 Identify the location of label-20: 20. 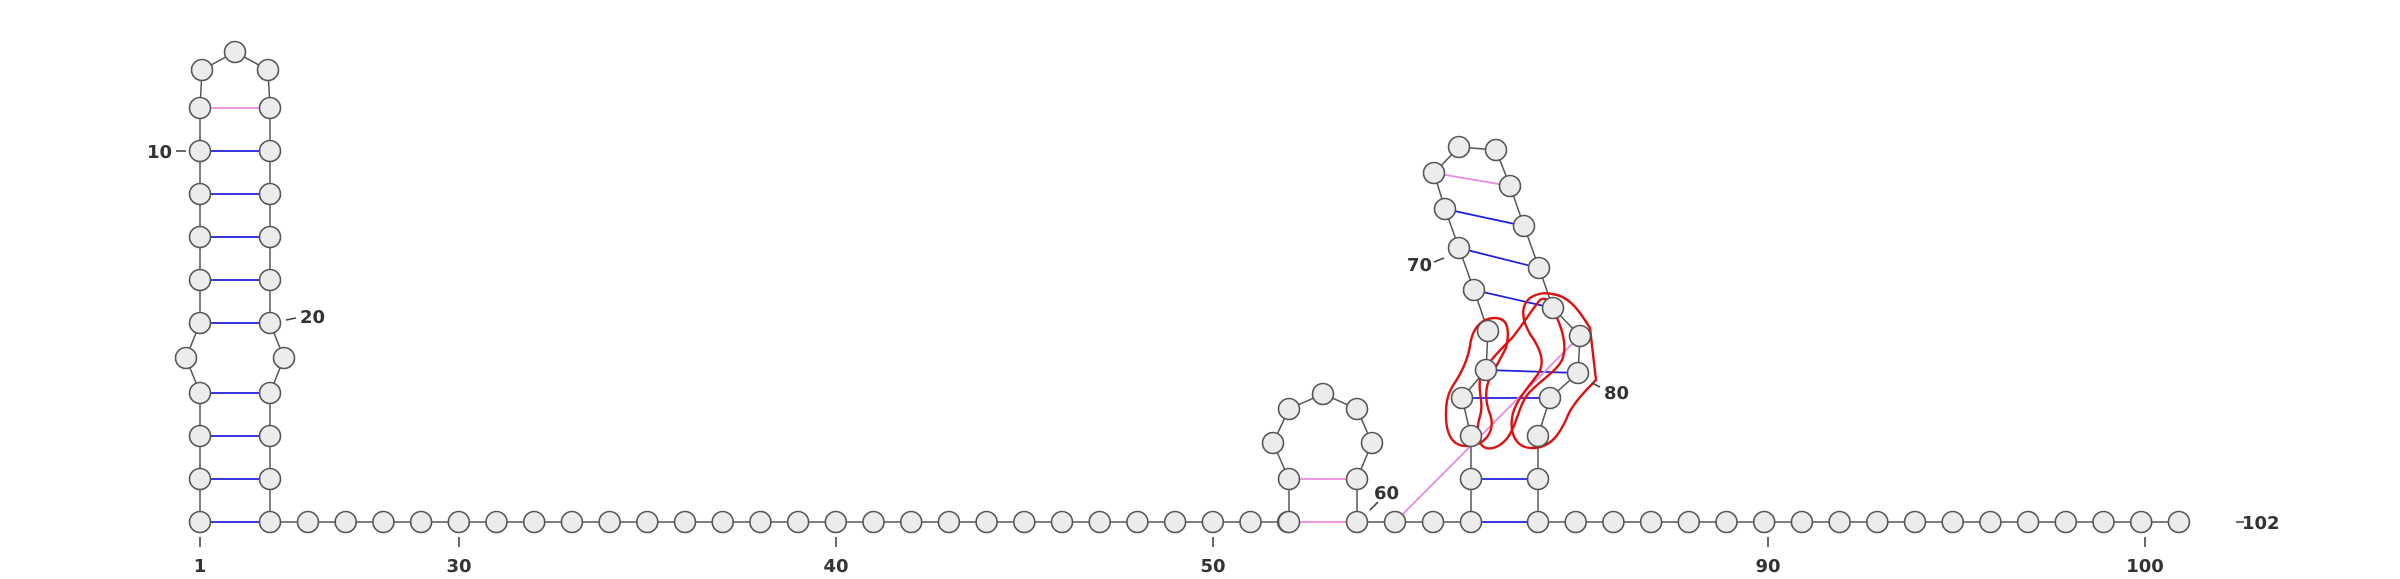
(312, 317).